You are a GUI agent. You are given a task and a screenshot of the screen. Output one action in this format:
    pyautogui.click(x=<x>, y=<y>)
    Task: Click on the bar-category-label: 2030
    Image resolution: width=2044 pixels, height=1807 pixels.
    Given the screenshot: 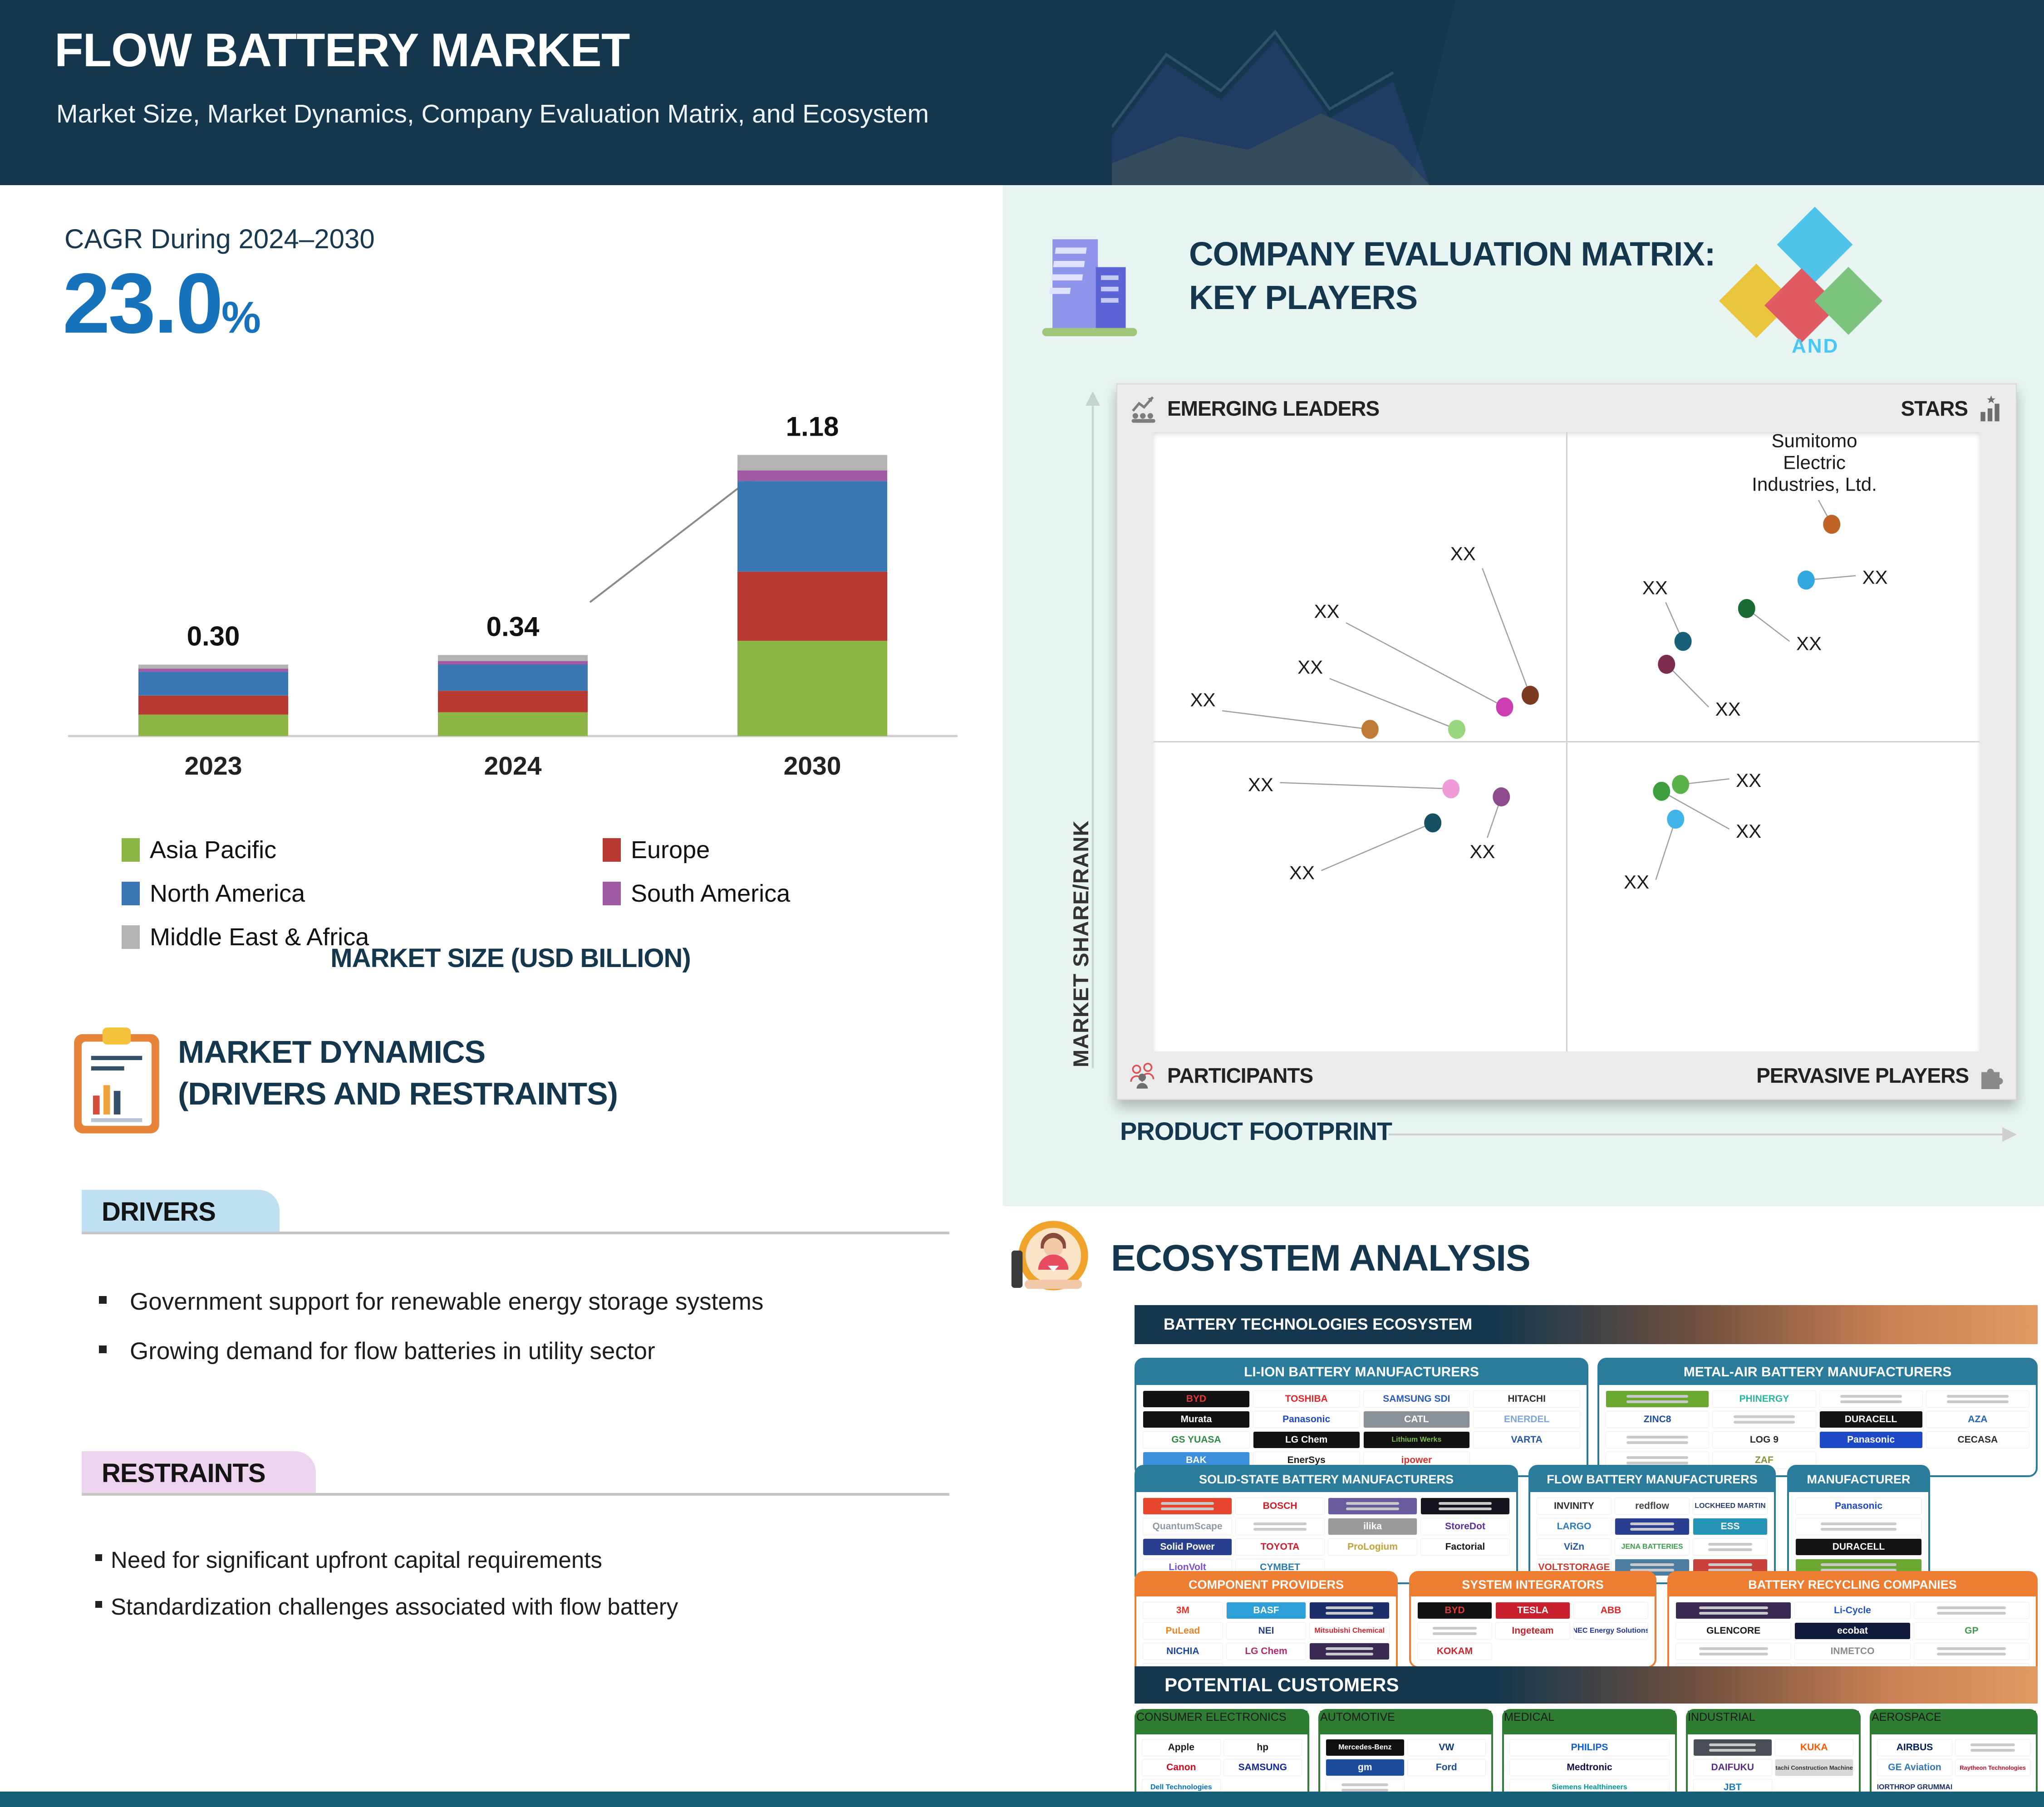 What is the action you would take?
    pyautogui.click(x=812, y=766)
    